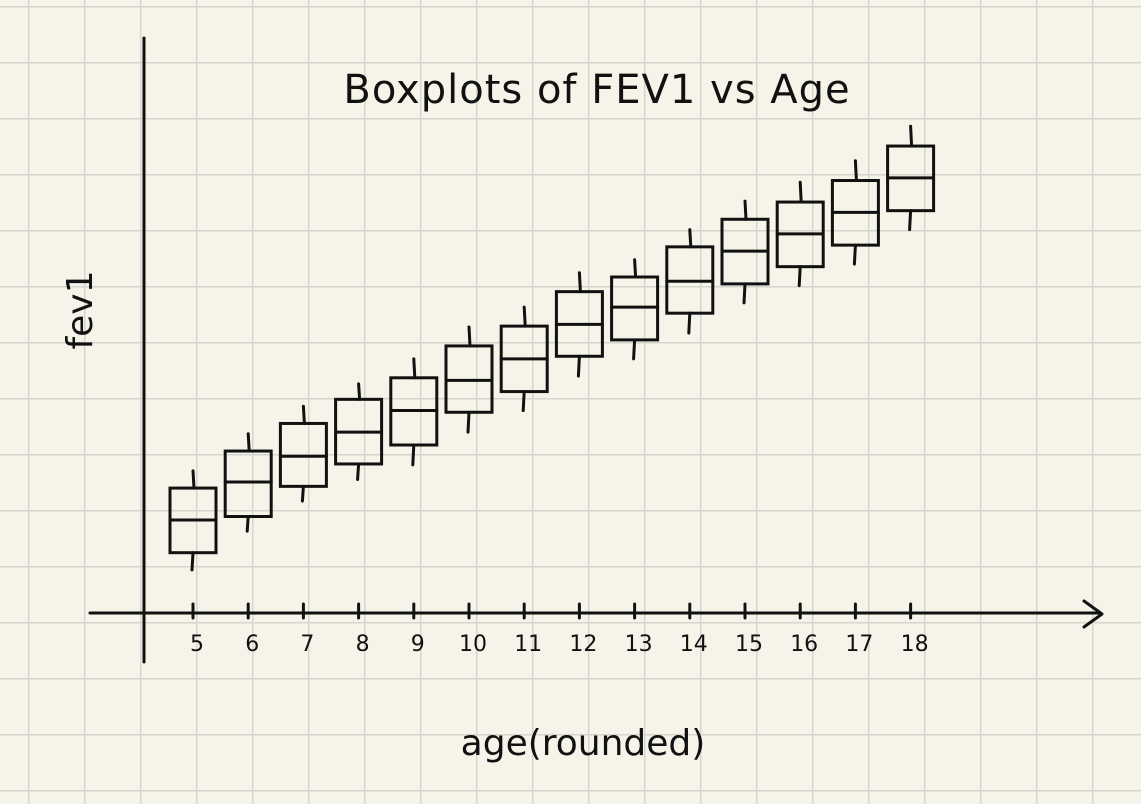 The image size is (1141, 804). Describe the element at coordinates (596, 90) in the screenshot. I see `chart-title: Boxplots of FEV1 vs Age` at that location.